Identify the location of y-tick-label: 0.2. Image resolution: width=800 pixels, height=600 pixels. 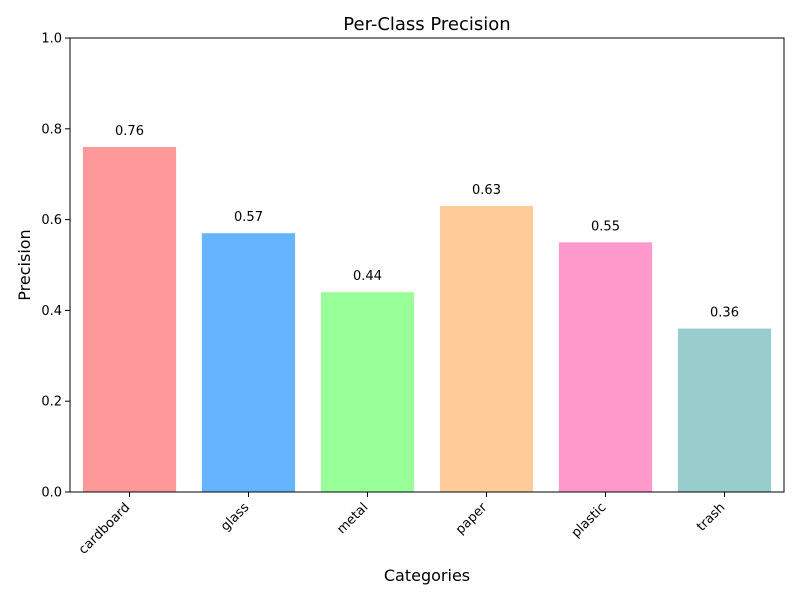
(51, 402).